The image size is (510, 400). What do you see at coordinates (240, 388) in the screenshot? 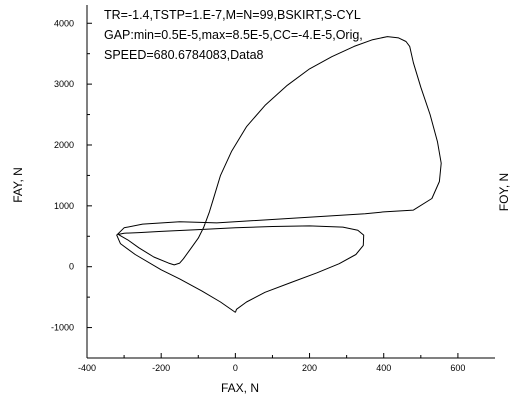
I see `x-axis-title: FAX, N` at bounding box center [240, 388].